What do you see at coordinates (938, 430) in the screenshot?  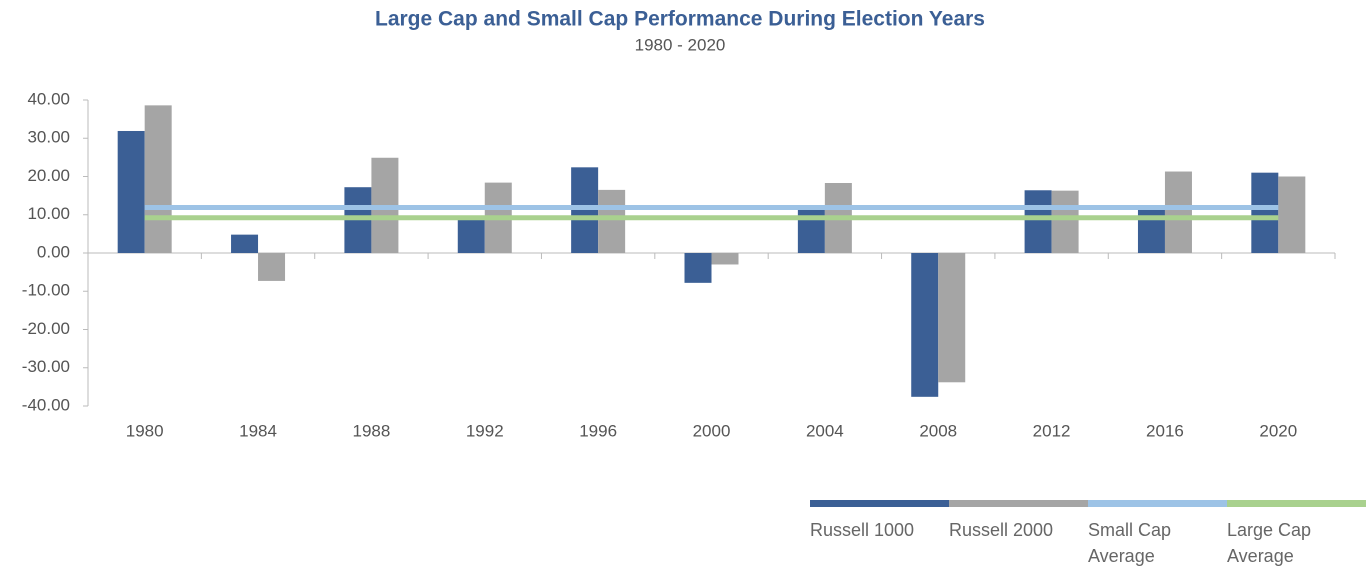 I see `x-tick-label: 2008` at bounding box center [938, 430].